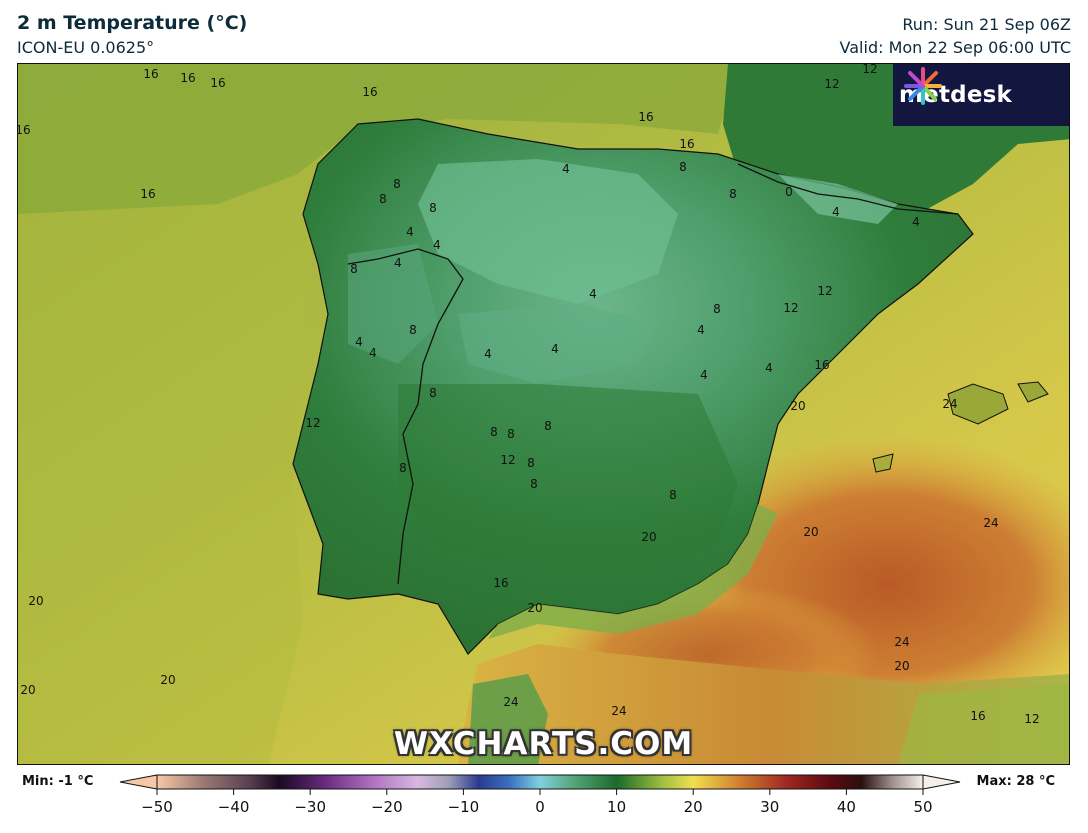 The width and height of the screenshot is (1088, 833). What do you see at coordinates (132, 23) in the screenshot?
I see `chart-title: 2 m Temperature (°C)` at bounding box center [132, 23].